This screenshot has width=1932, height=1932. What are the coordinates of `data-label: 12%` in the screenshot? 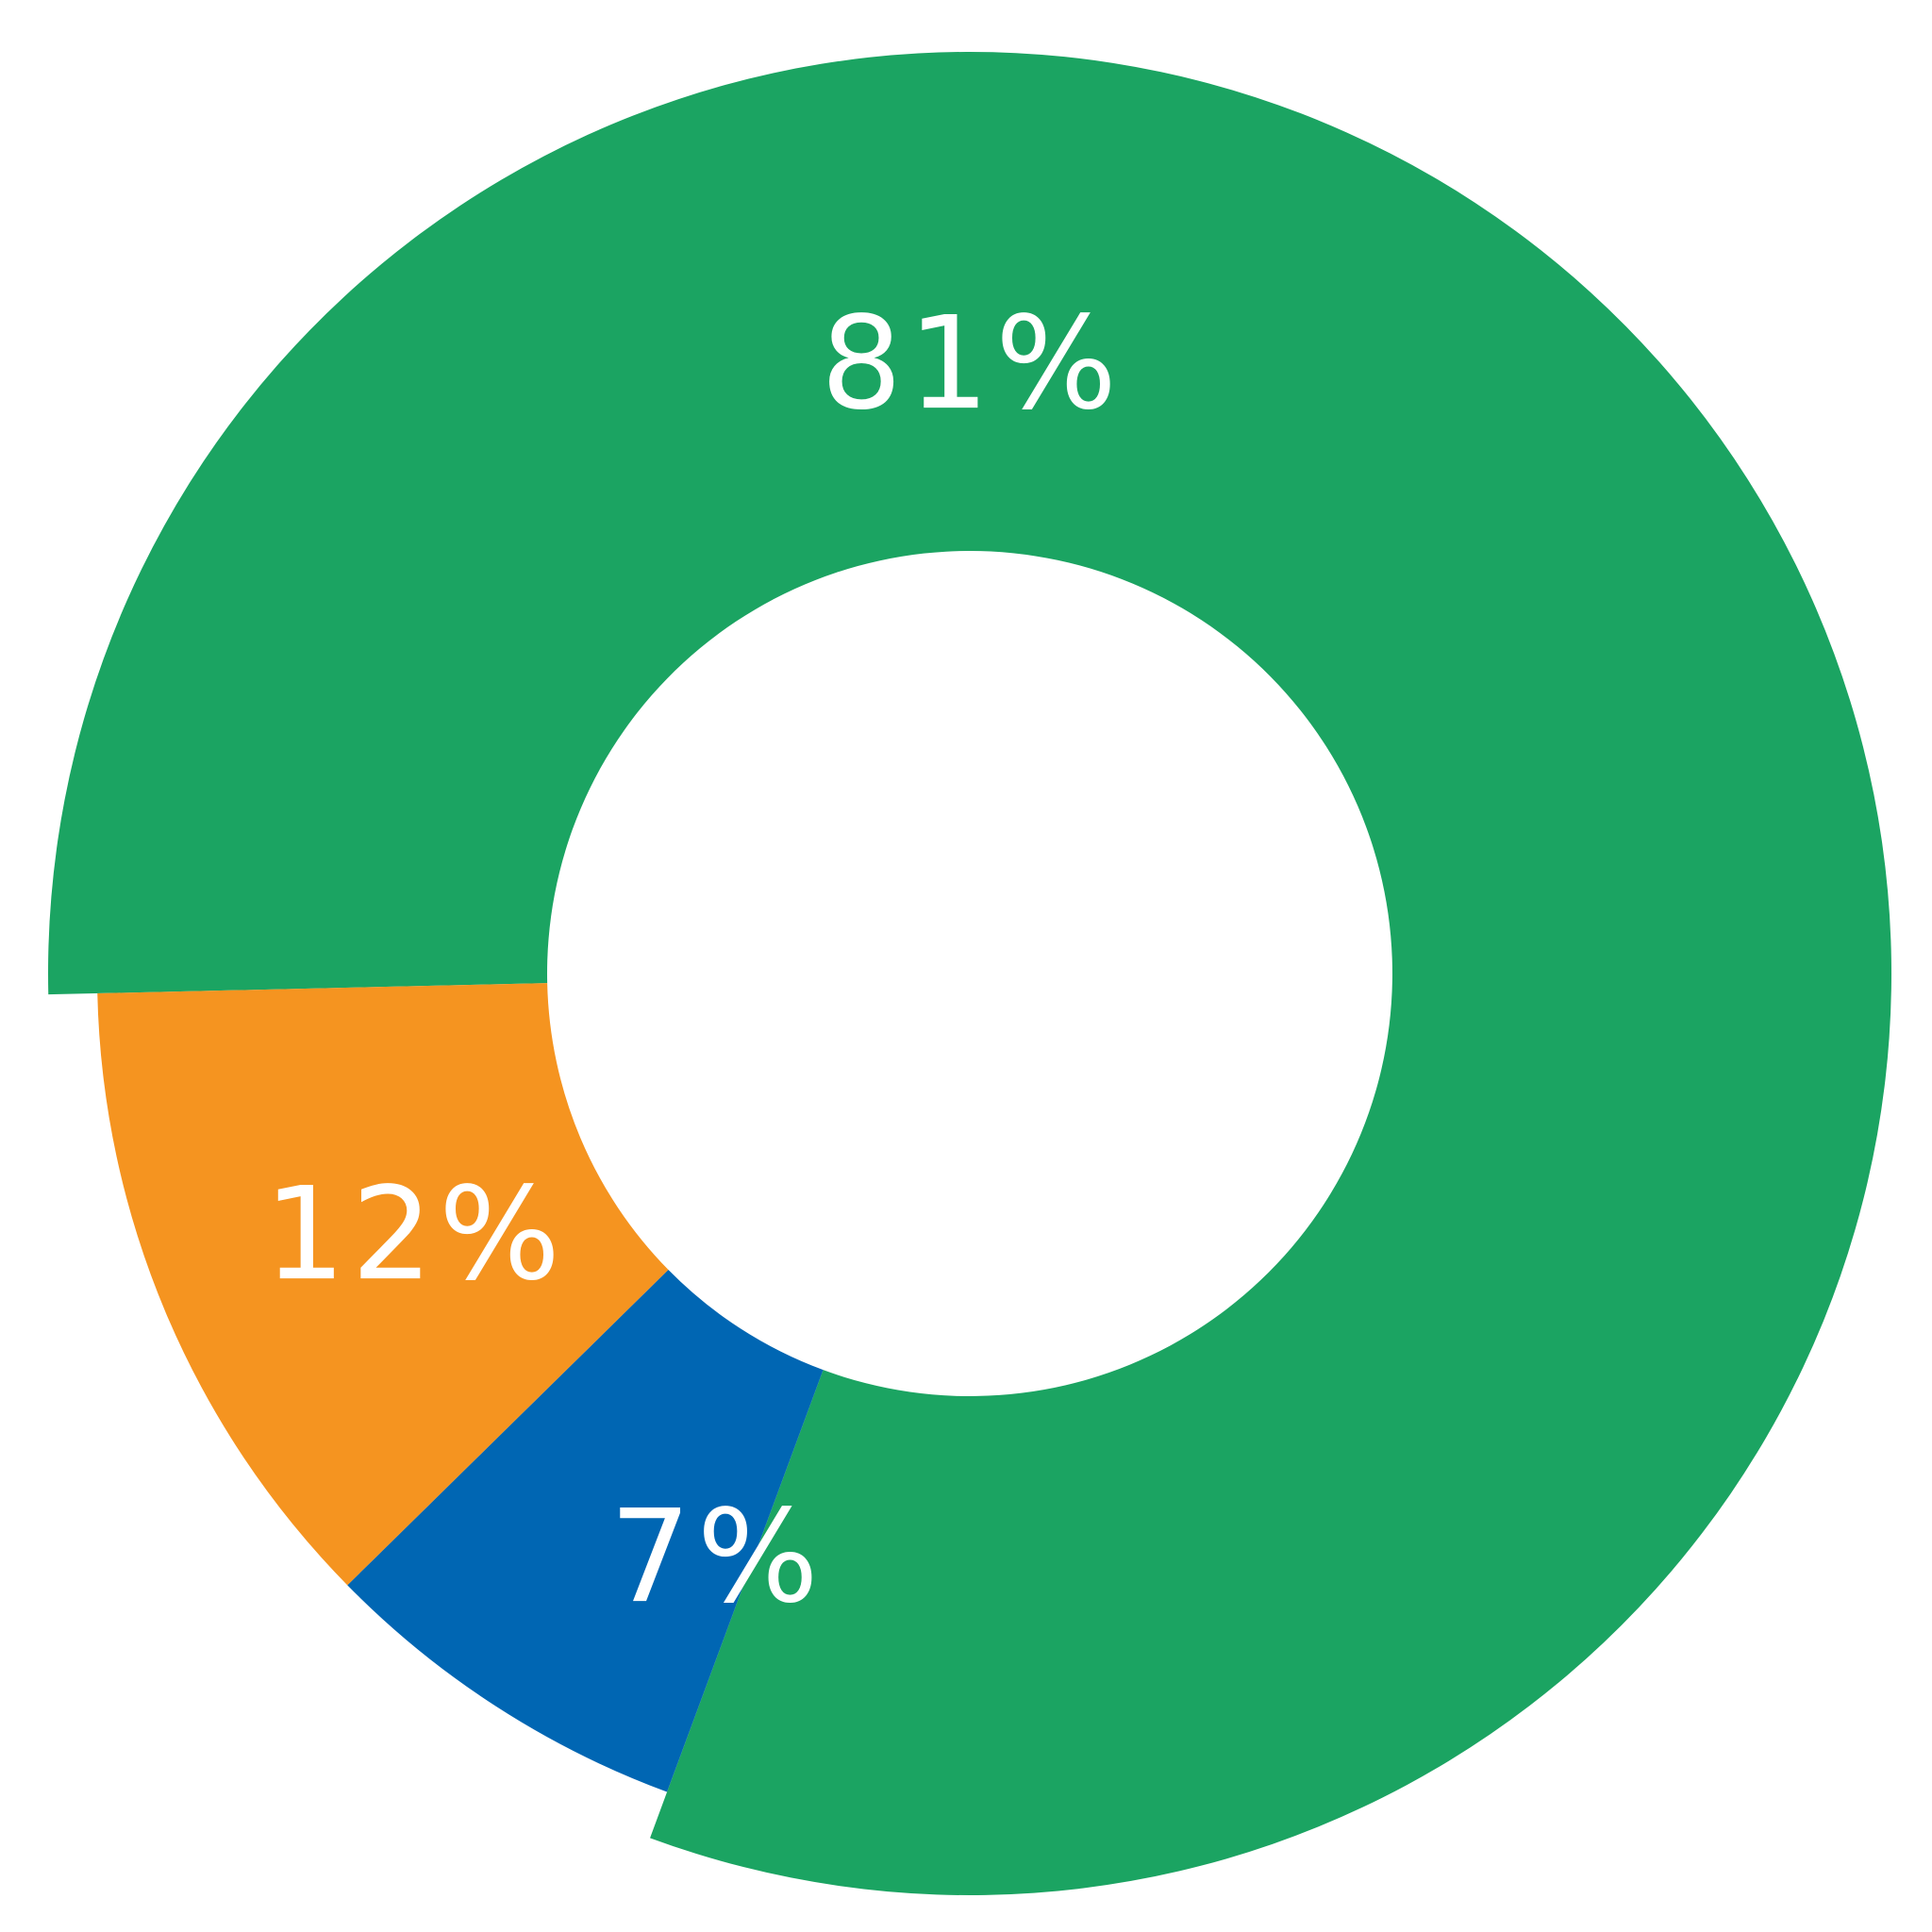 It's located at (415, 1234).